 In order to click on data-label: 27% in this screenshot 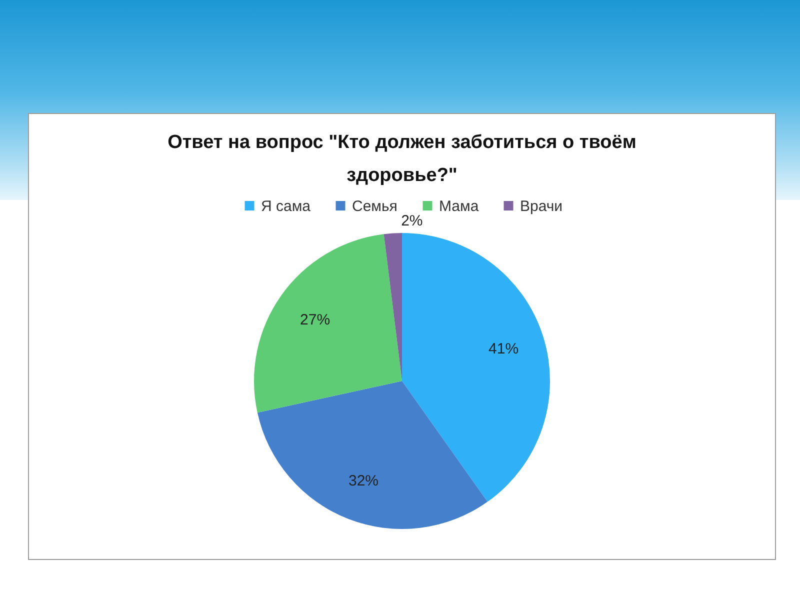, I will do `click(315, 319)`.